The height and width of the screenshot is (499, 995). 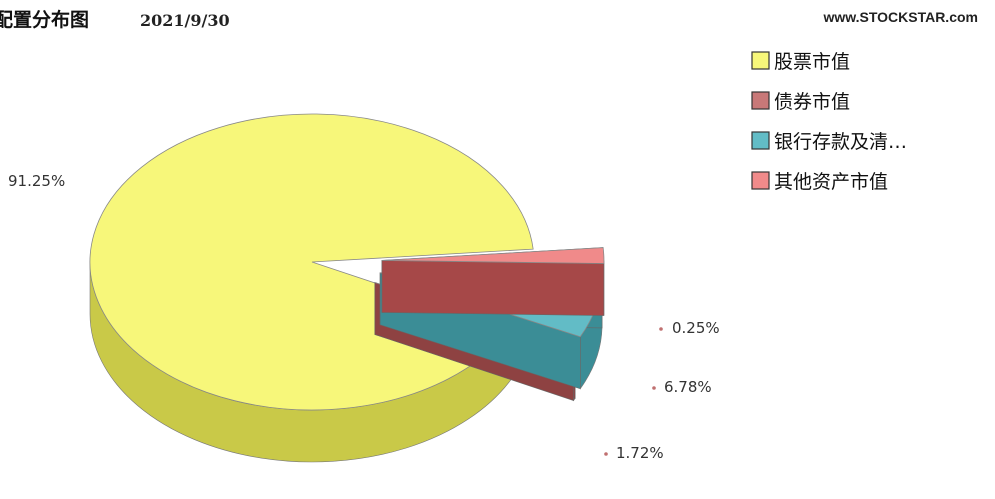 What do you see at coordinates (44, 19) in the screenshot?
I see `chart-title: 配置分布图` at bounding box center [44, 19].